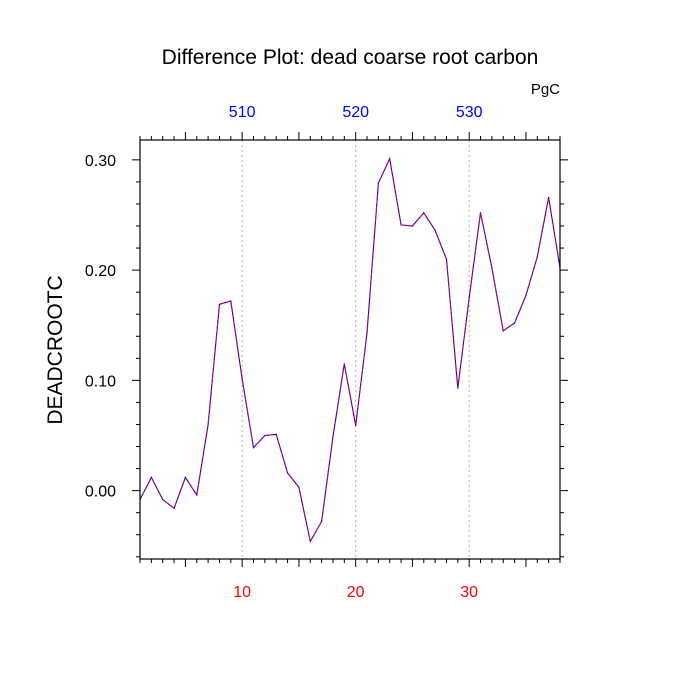  I want to click on x-tick-label: 10, so click(242, 592).